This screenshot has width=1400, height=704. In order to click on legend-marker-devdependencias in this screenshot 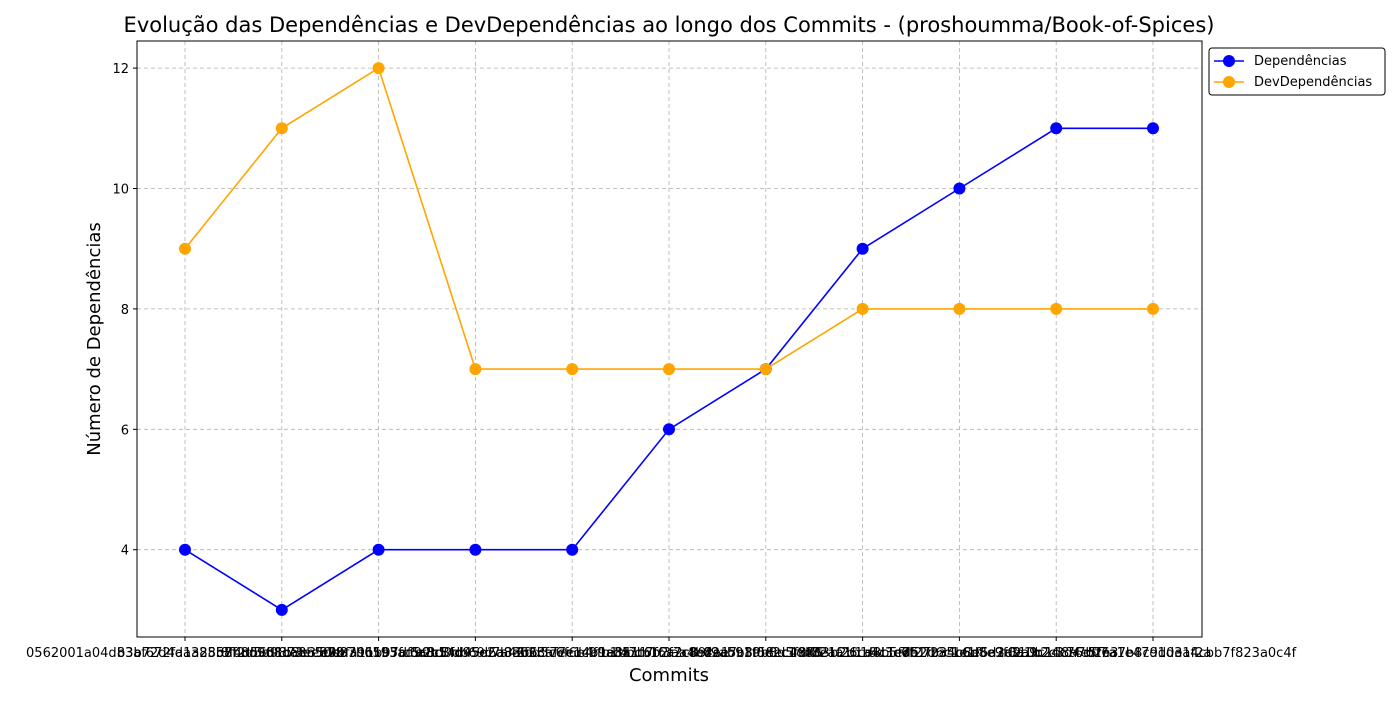, I will do `click(1229, 82)`.